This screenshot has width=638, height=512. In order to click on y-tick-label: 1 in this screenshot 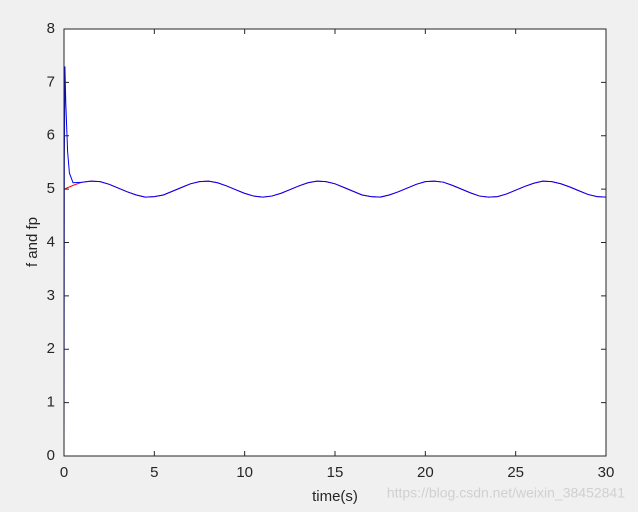, I will do `click(51, 402)`.